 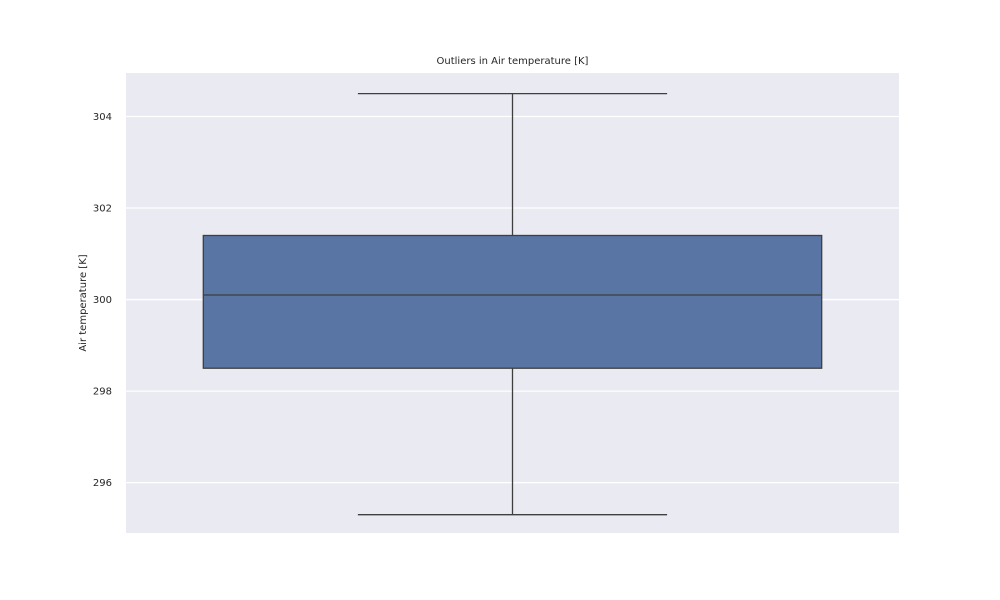 I want to click on interquartile-box, so click(x=512, y=301).